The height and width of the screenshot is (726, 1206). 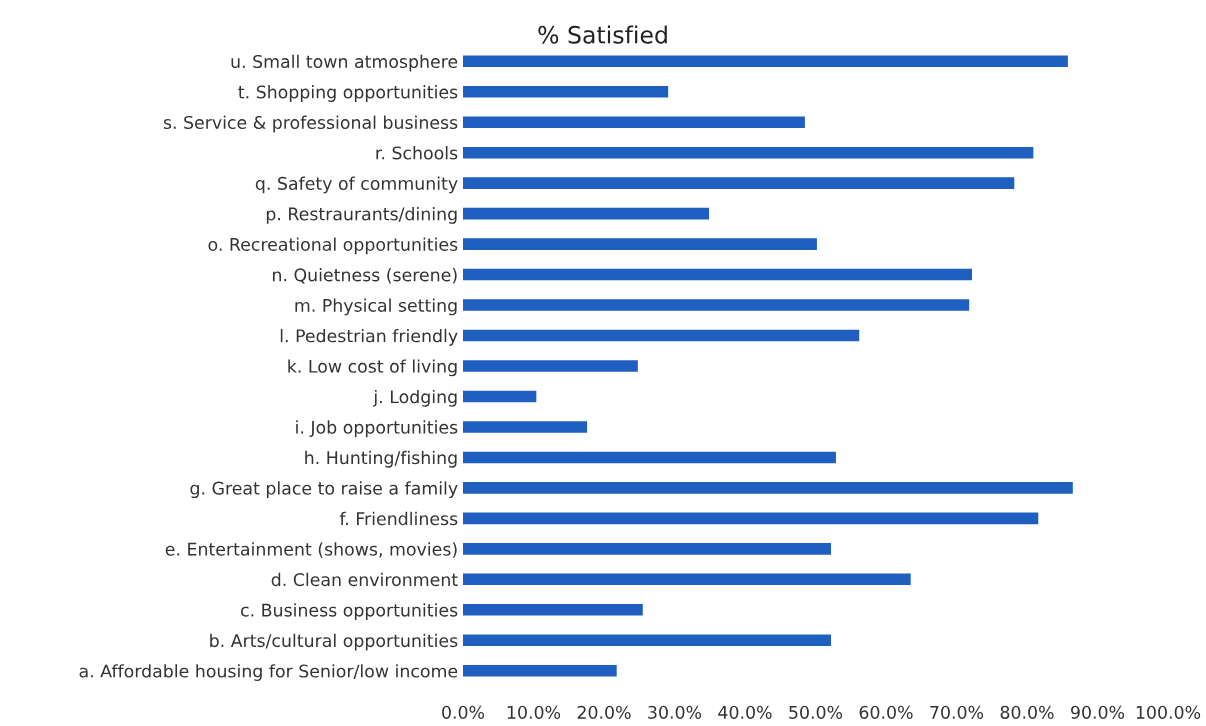 I want to click on y-tick-label: d. Clean environment, so click(x=364, y=579).